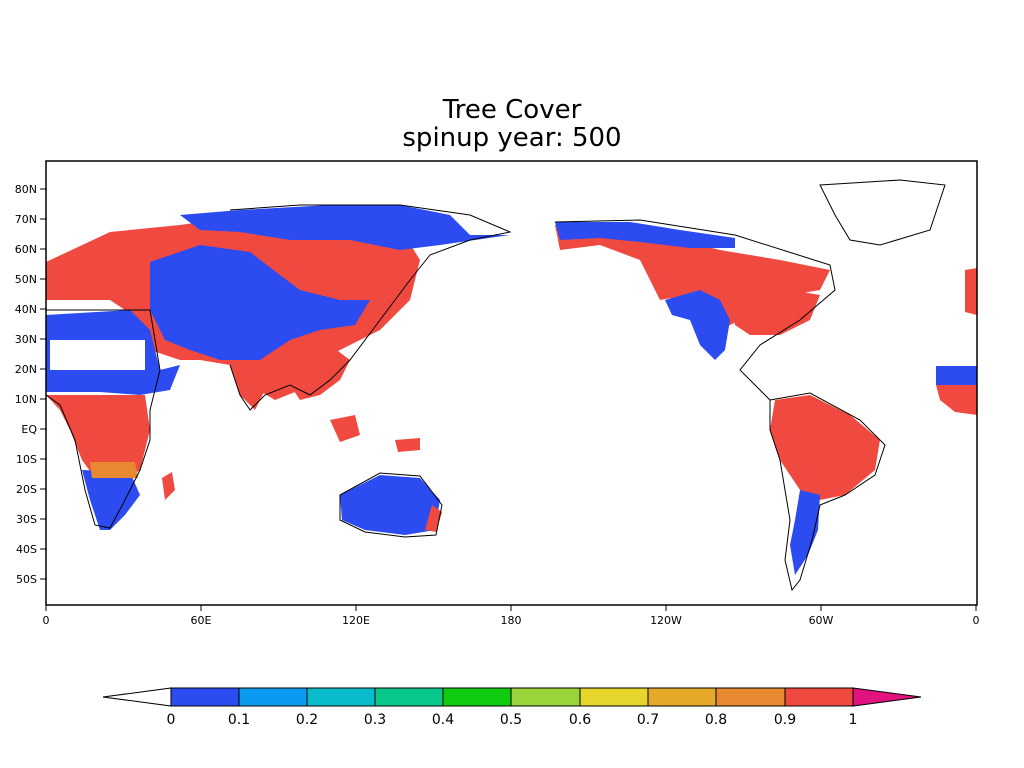  What do you see at coordinates (580, 720) in the screenshot?
I see `colorbar-label-6: 0.6` at bounding box center [580, 720].